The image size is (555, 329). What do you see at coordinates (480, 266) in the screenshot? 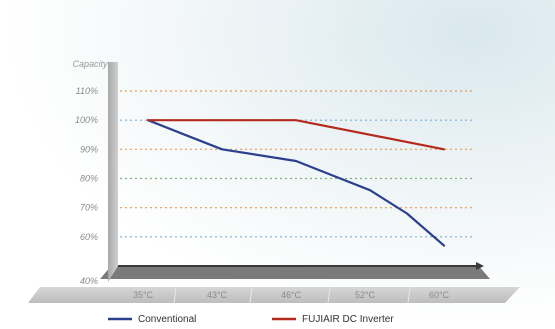
I see `x-axis-arrow` at bounding box center [480, 266].